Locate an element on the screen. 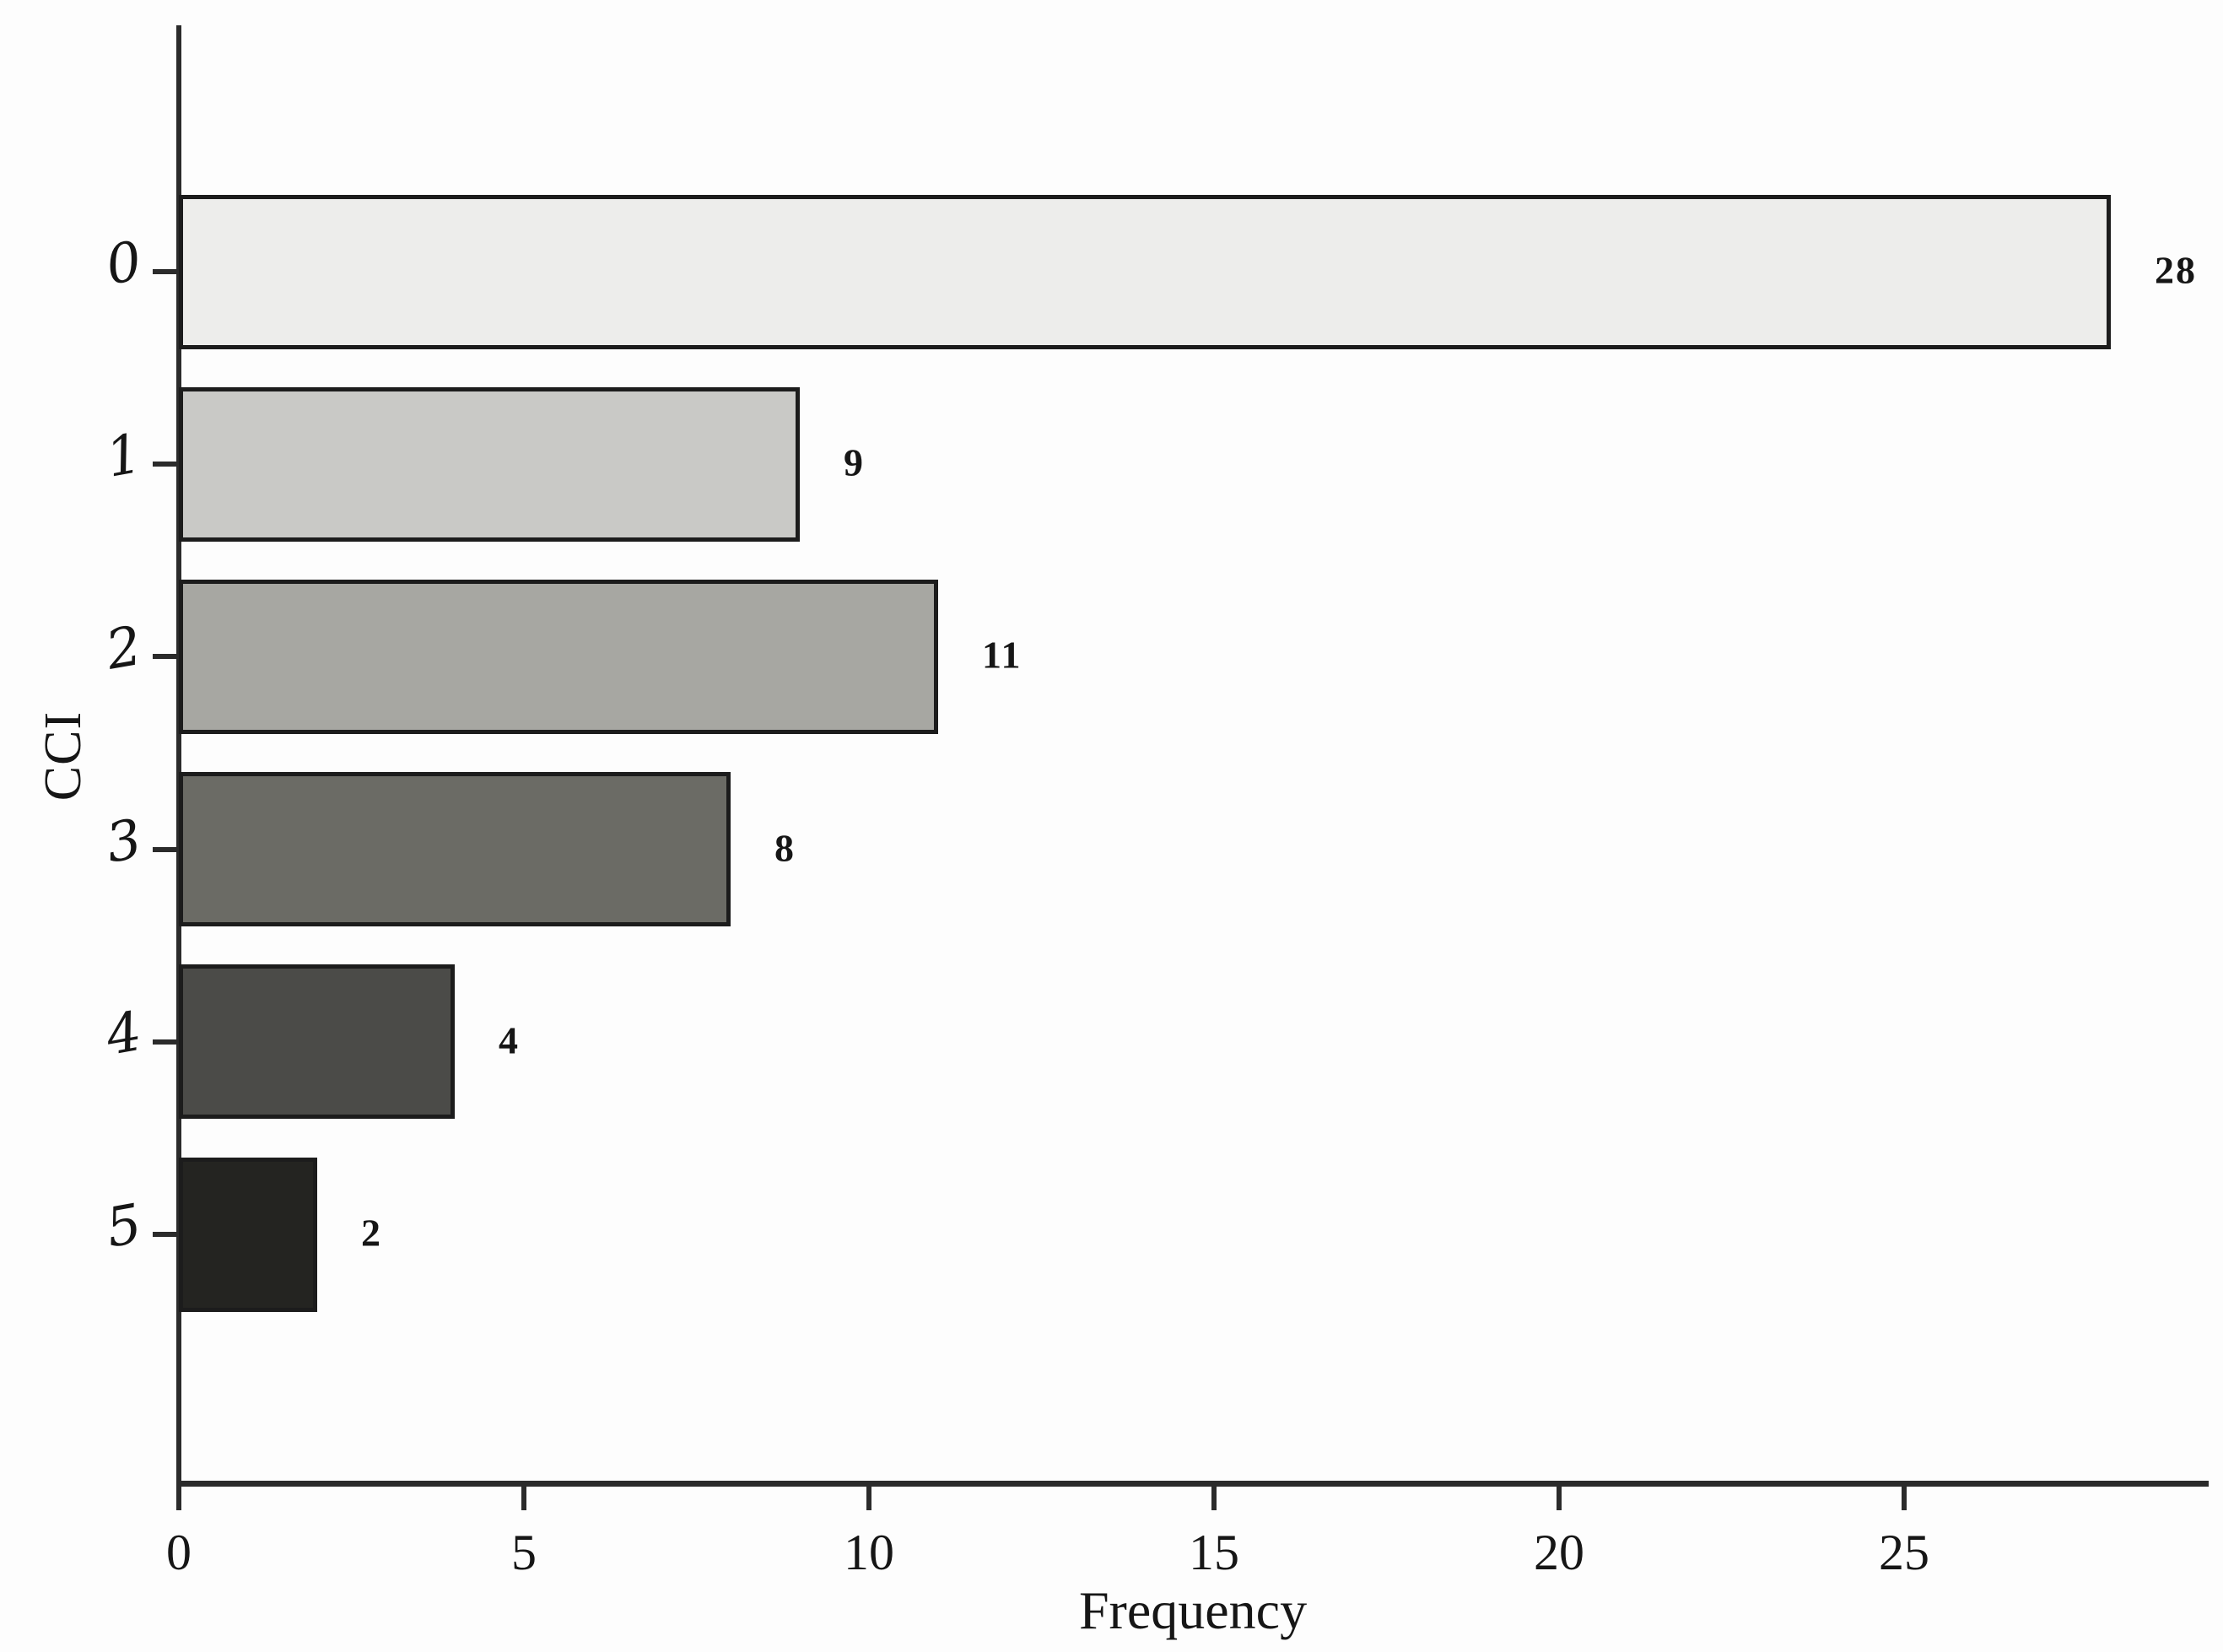 This screenshot has height=1652, width=2223. y-axis-title: CCI is located at coordinates (63, 756).